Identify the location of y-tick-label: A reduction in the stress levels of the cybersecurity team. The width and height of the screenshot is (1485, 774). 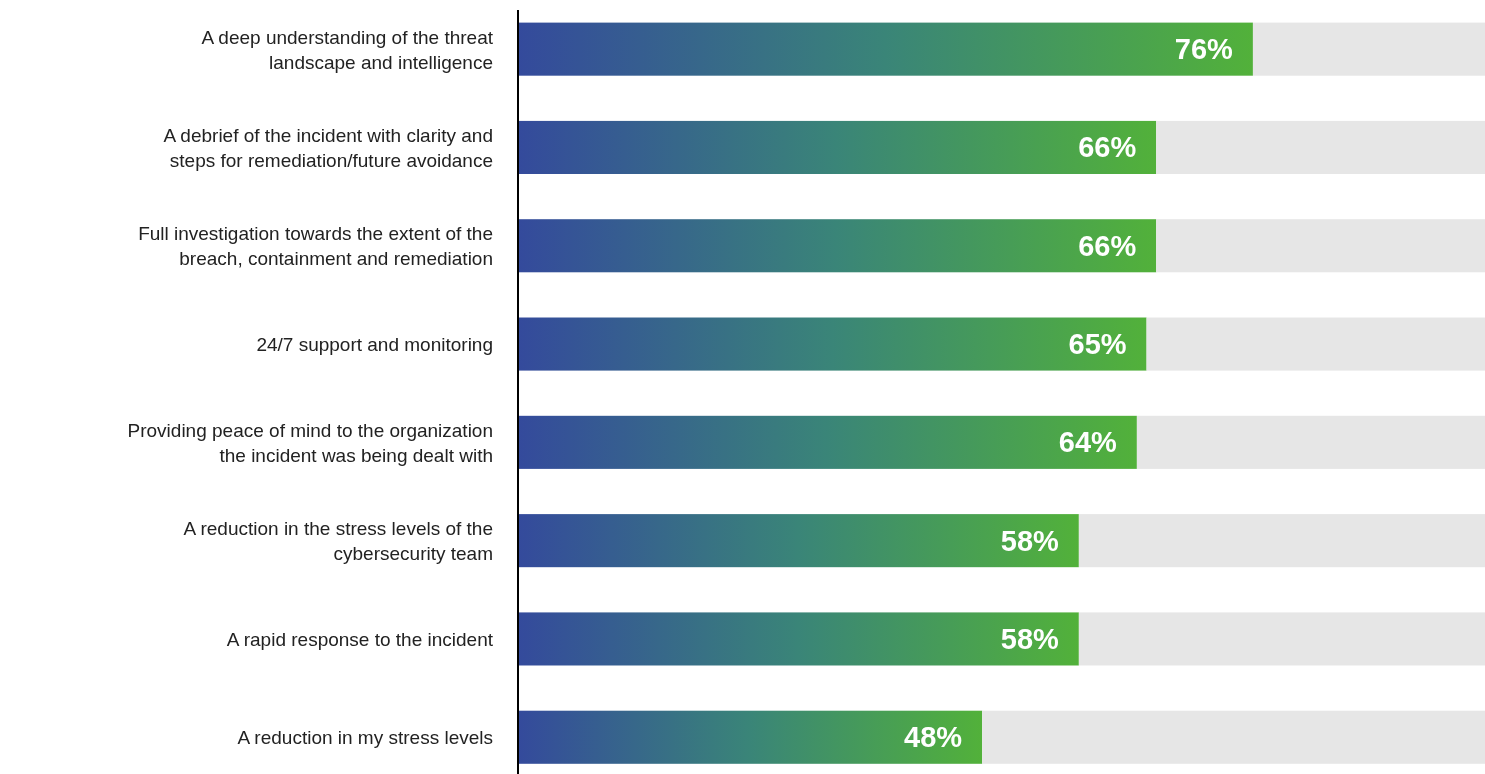
(338, 540).